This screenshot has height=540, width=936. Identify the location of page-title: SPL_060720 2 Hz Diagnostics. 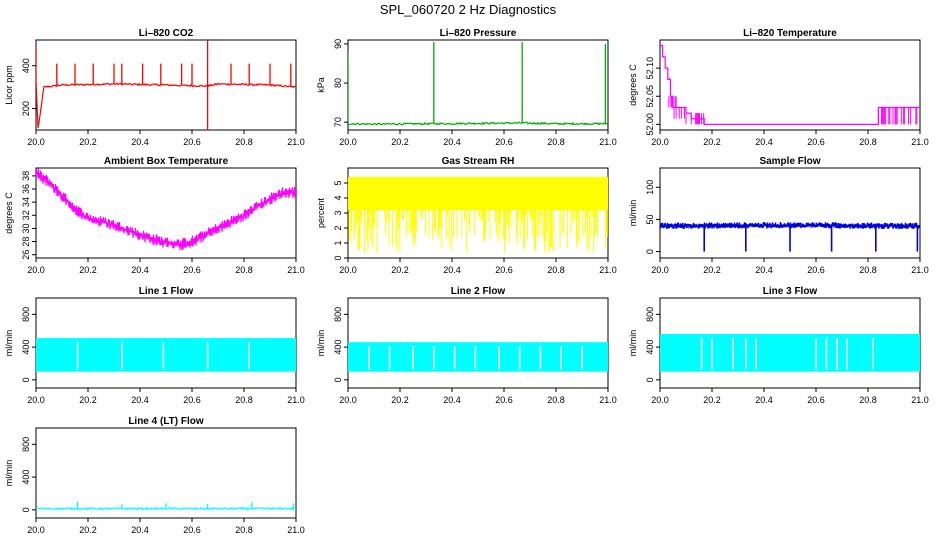
(468, 9).